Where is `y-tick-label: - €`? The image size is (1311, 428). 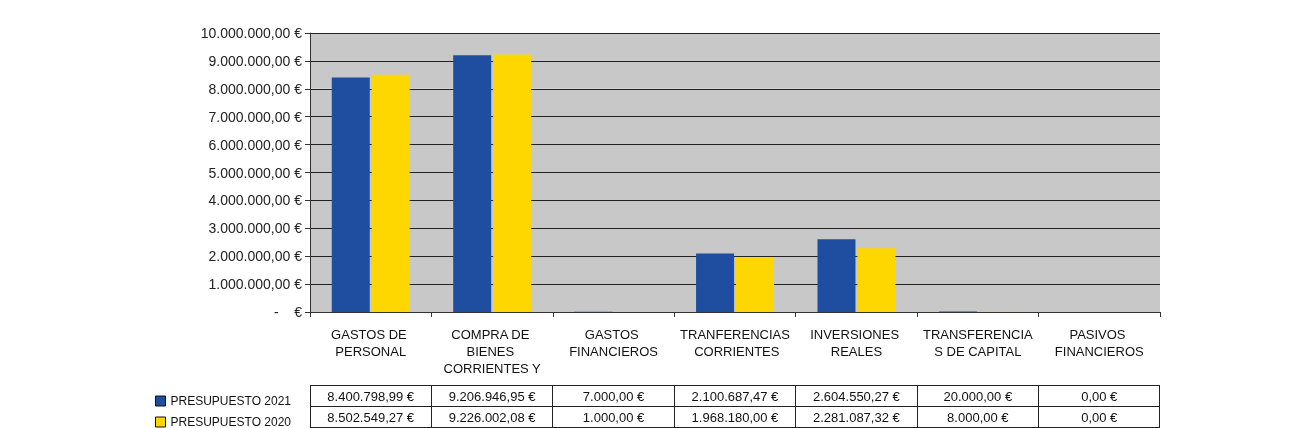
y-tick-label: - € is located at coordinates (288, 312).